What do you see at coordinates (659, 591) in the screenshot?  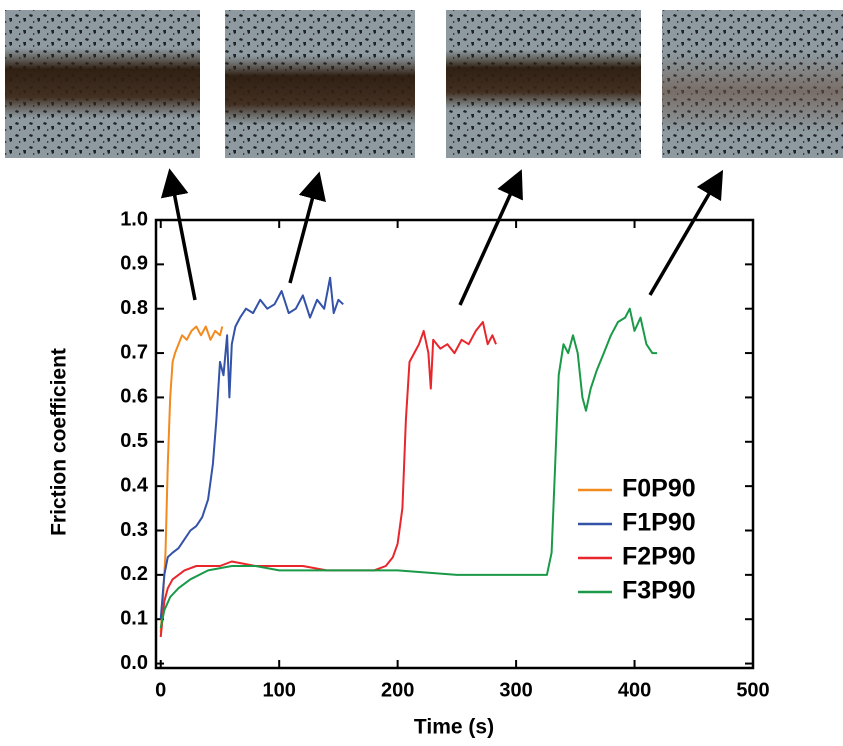 I see `legend-label: F3P90` at bounding box center [659, 591].